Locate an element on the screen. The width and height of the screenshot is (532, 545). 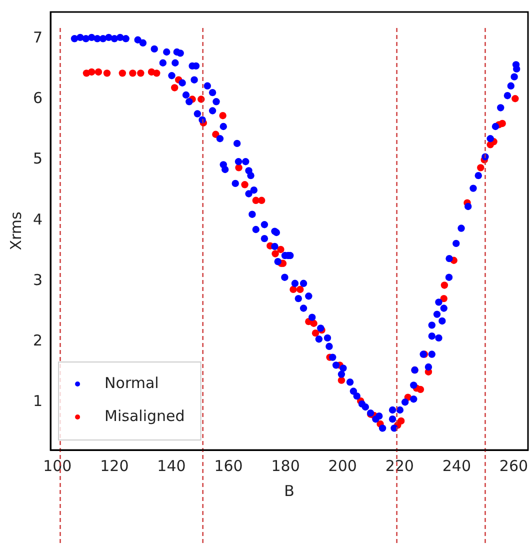
x-axis-title: B is located at coordinates (289, 491).